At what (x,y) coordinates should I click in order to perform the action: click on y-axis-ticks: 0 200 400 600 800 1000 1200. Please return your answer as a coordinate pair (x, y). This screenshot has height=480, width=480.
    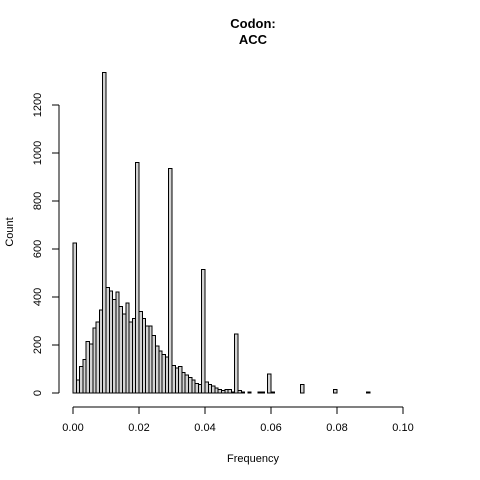
    Looking at the image, I should click on (45, 244).